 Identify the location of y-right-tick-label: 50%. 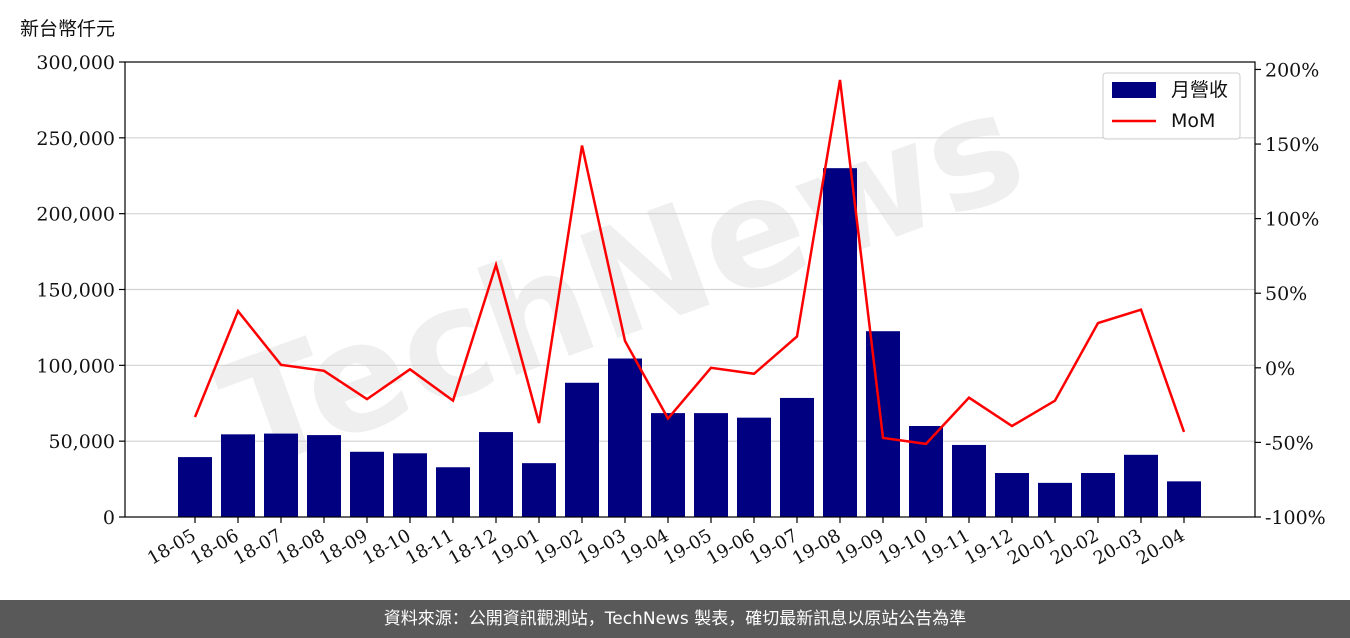
(1286, 294).